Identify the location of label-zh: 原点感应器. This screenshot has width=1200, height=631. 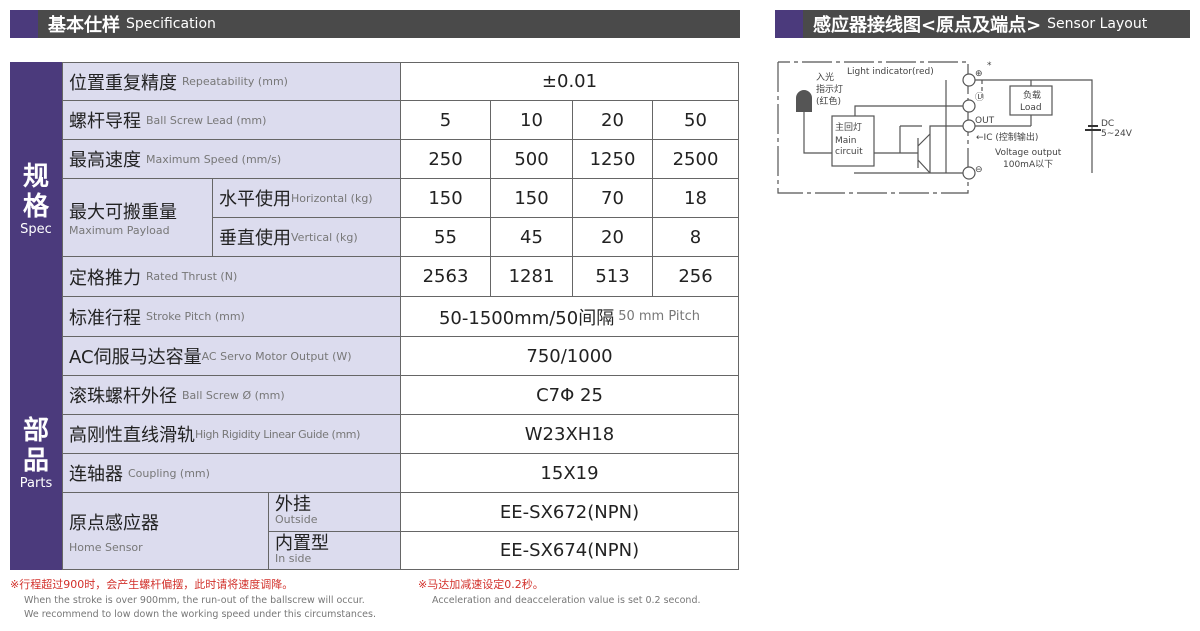
(114, 523).